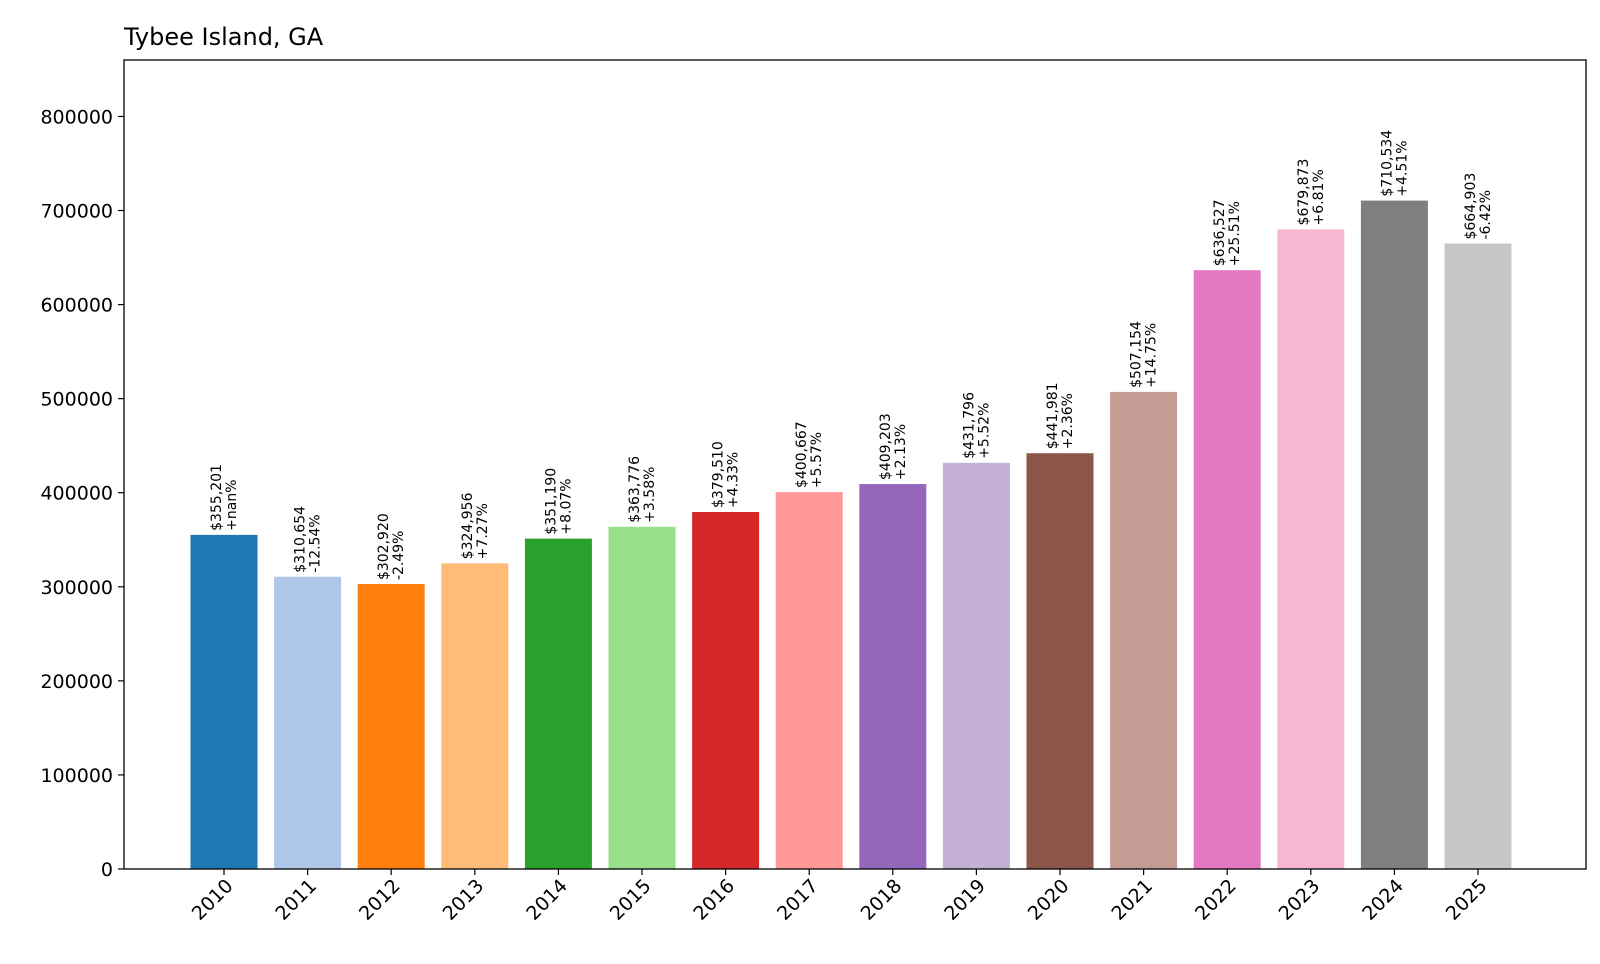 The image size is (1600, 964). What do you see at coordinates (984, 431) in the screenshot?
I see `bar-change-label: +5.52%` at bounding box center [984, 431].